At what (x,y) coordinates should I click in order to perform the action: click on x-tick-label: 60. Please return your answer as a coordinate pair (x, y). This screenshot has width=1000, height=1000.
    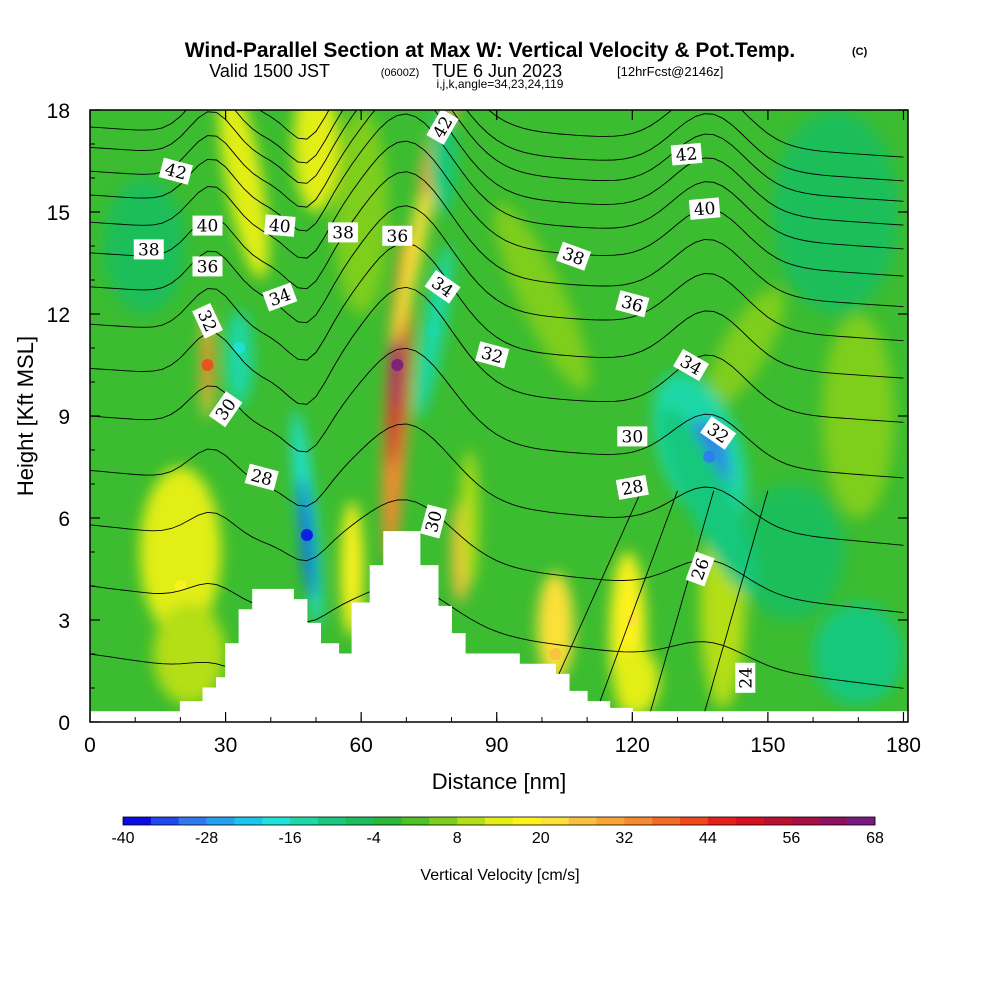
    Looking at the image, I should click on (360, 745).